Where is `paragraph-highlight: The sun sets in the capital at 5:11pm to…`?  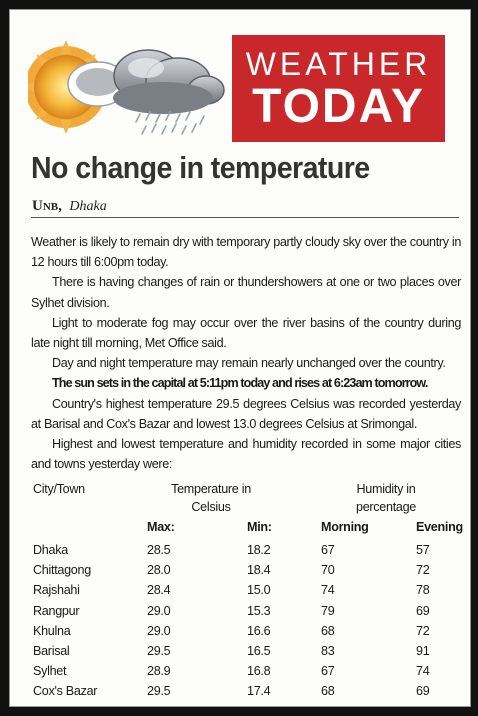 paragraph-highlight: The sun sets in the capital at 5:11pm to… is located at coordinates (240, 383).